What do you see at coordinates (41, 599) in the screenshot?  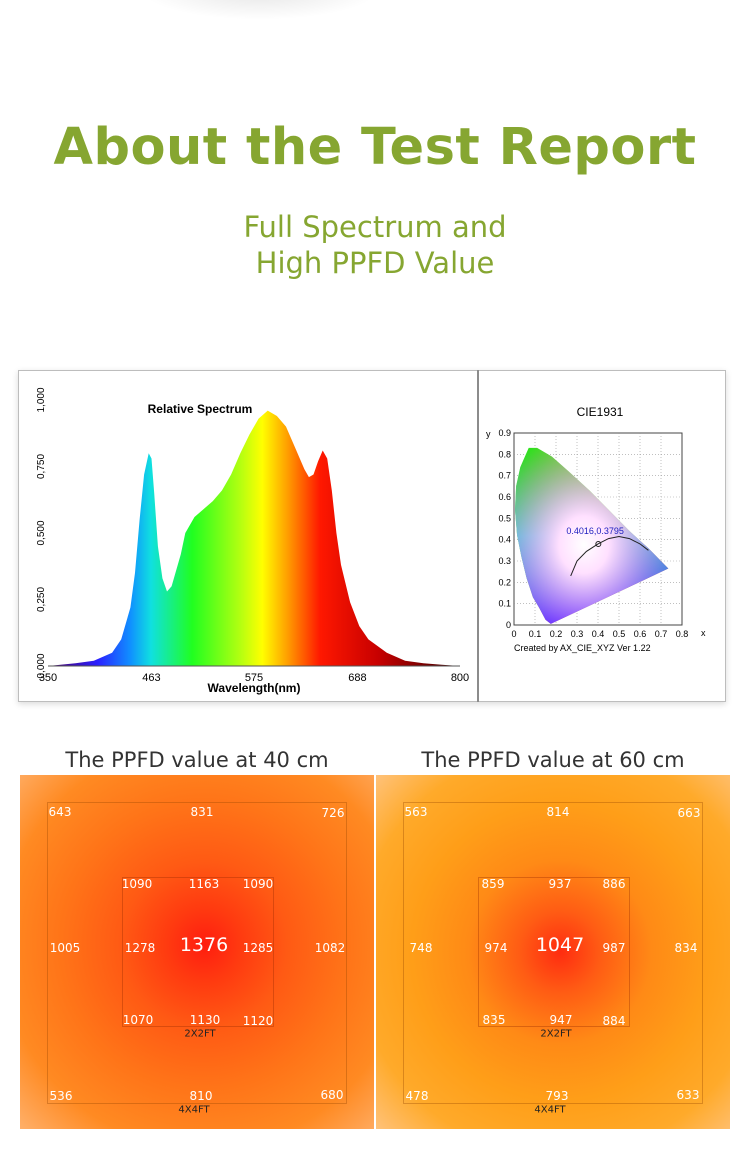 I see `spectrum-y-tick-label: 0,250` at bounding box center [41, 599].